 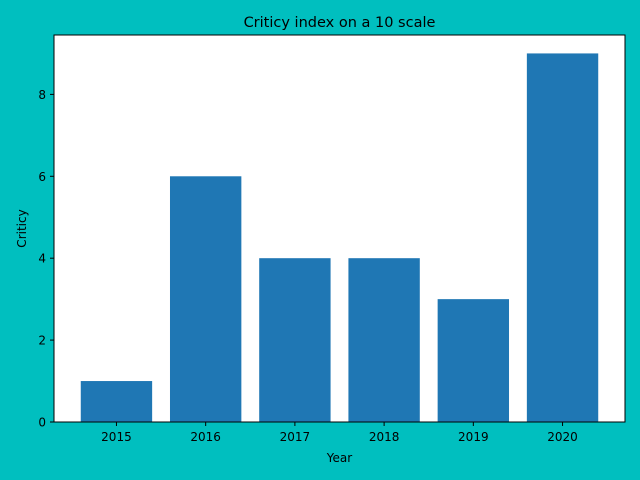 I want to click on bar-2018, so click(x=384, y=340).